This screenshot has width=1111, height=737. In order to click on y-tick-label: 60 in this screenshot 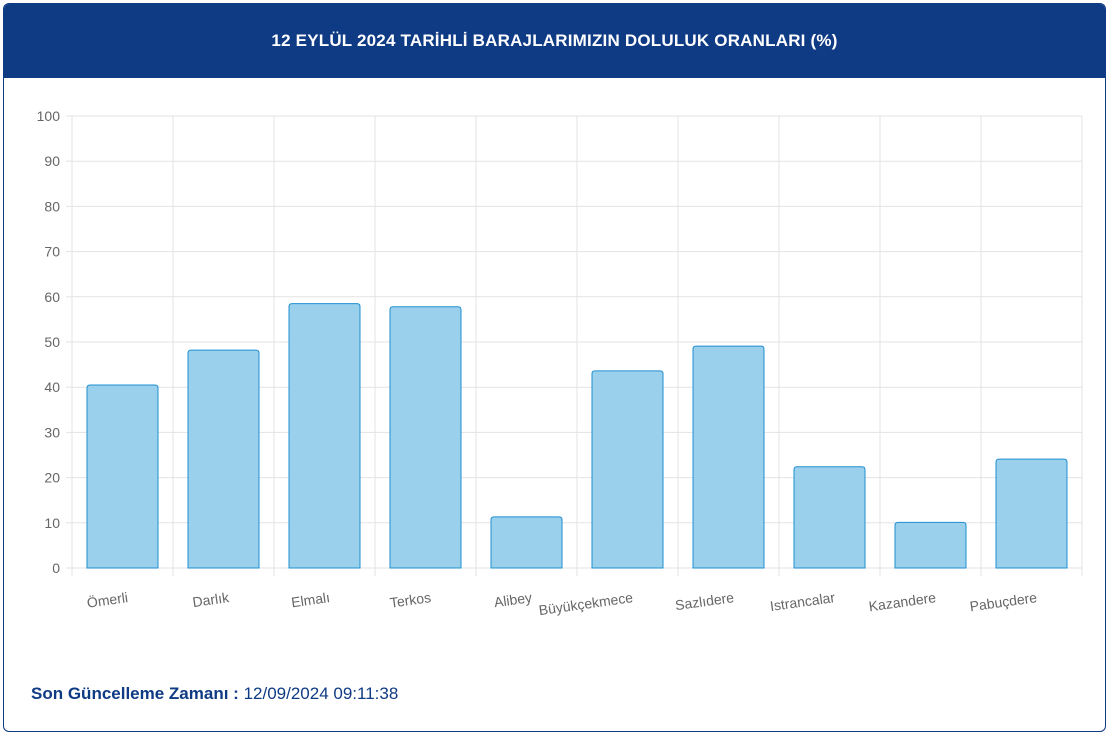, I will do `click(52, 297)`.